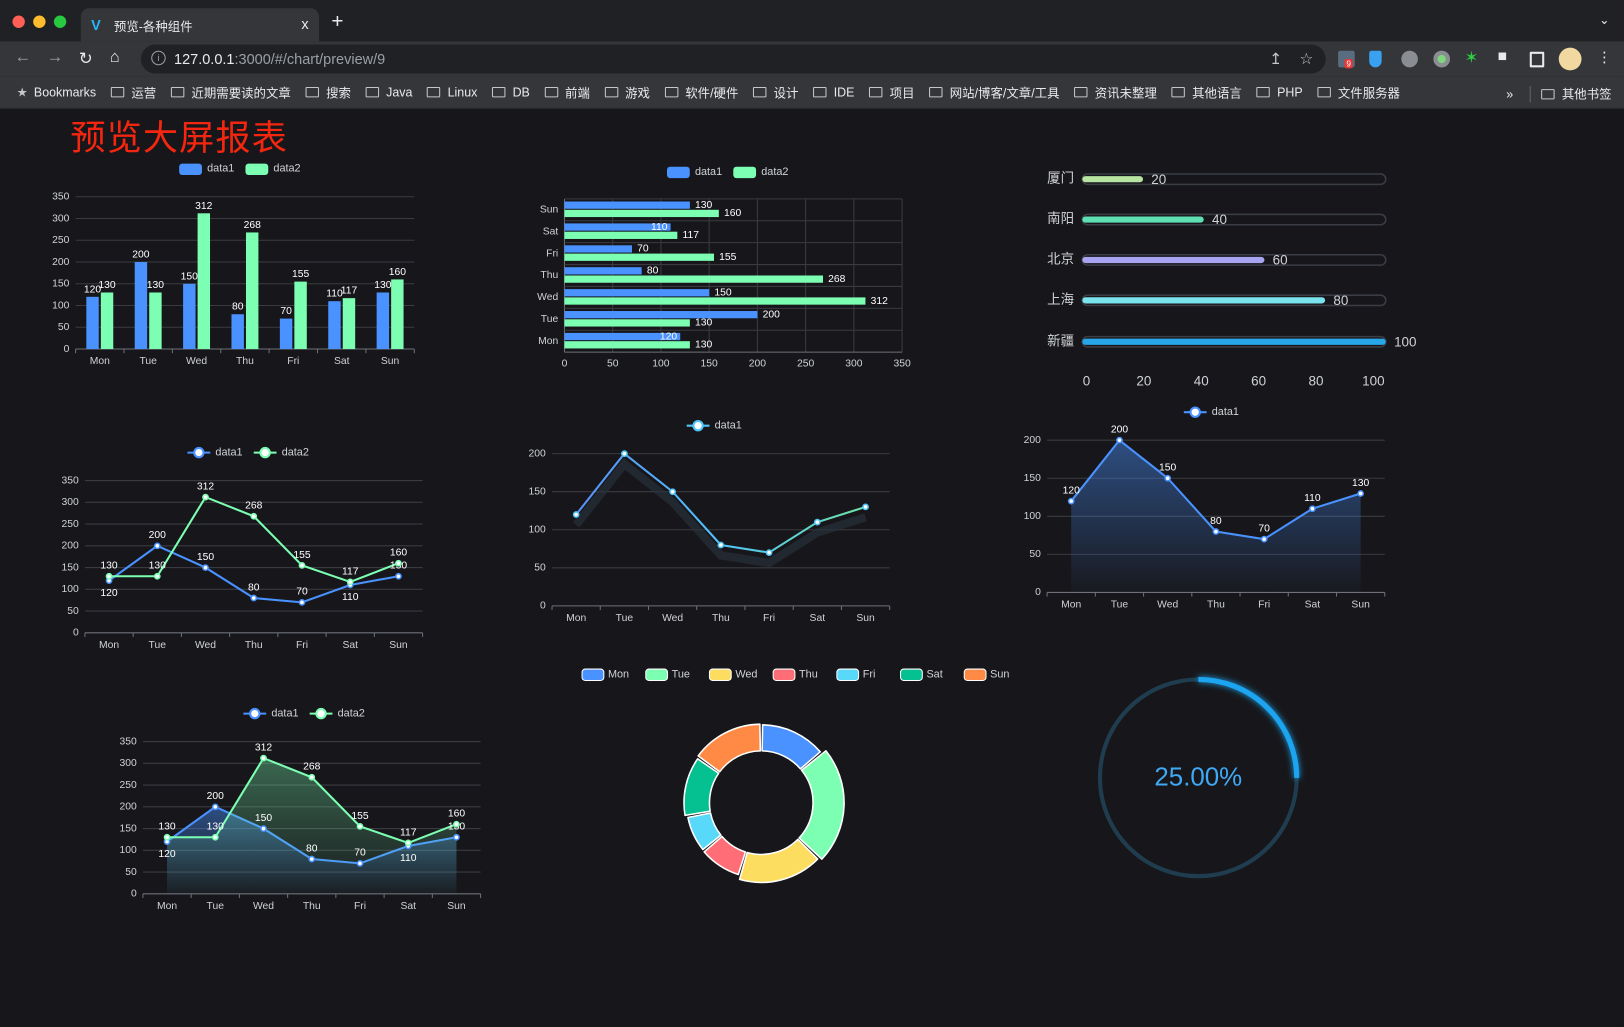 This screenshot has width=1624, height=1027. I want to click on bookmark-folder: Linux, so click(451, 92).